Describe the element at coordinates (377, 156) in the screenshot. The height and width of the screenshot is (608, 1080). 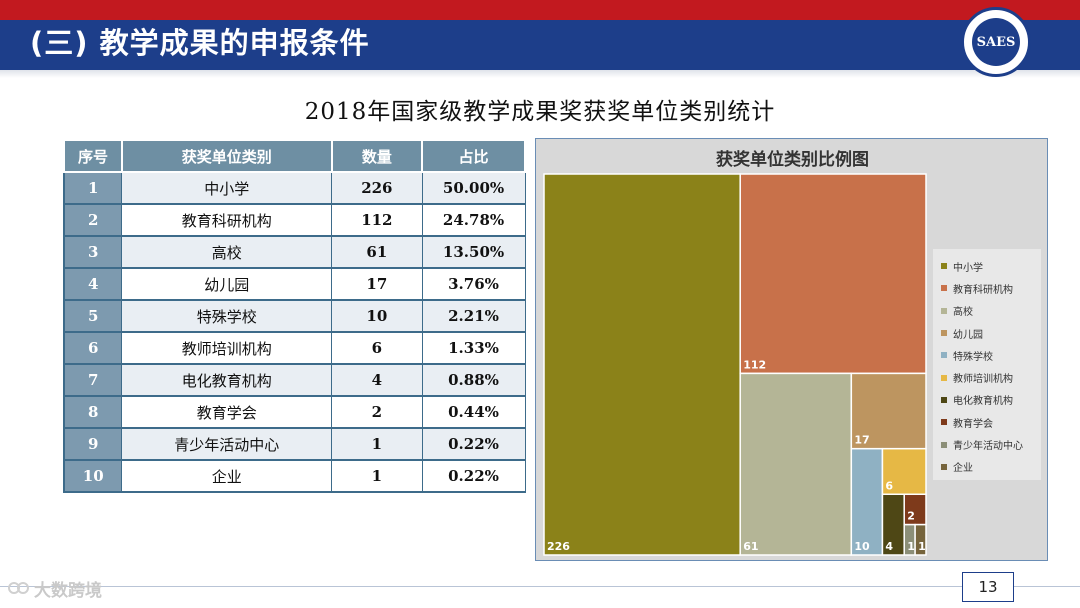
I see `header-count: 数量` at that location.